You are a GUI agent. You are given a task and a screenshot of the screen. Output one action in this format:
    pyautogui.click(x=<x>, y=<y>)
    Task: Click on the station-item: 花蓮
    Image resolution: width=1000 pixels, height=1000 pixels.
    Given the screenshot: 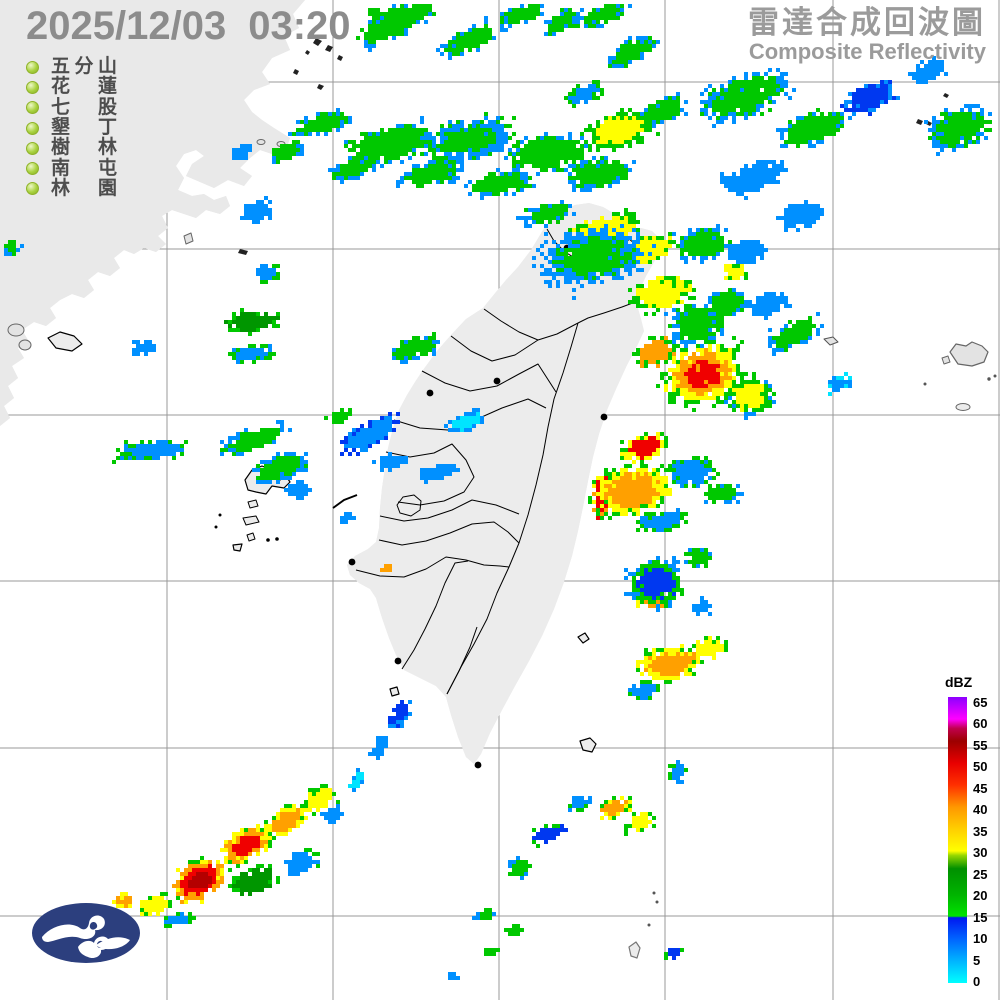 What is the action you would take?
    pyautogui.click(x=71, y=87)
    